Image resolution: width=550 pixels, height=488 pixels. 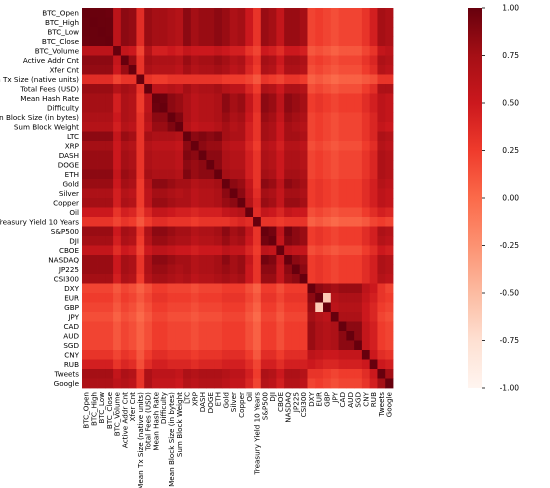 What do you see at coordinates (69, 155) in the screenshot?
I see `y-tick-label: DASH` at bounding box center [69, 155].